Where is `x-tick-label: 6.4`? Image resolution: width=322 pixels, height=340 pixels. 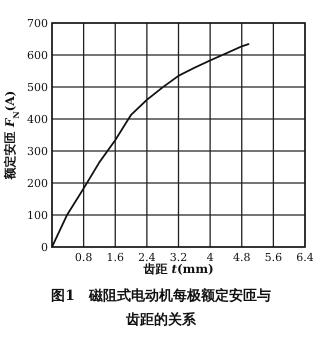
x-tick-label: 6.4 is located at coordinates (305, 257).